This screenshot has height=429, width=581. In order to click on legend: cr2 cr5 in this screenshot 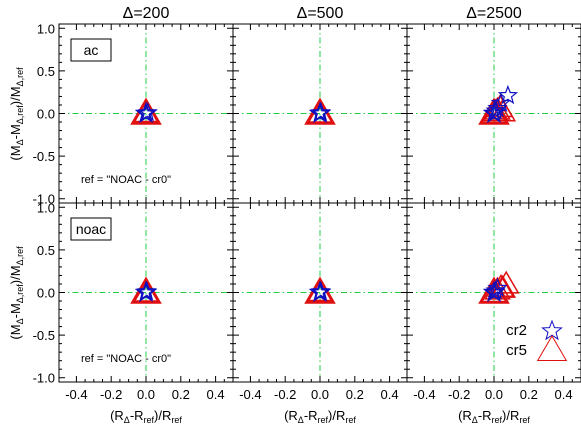, I will do `click(537, 340)`.